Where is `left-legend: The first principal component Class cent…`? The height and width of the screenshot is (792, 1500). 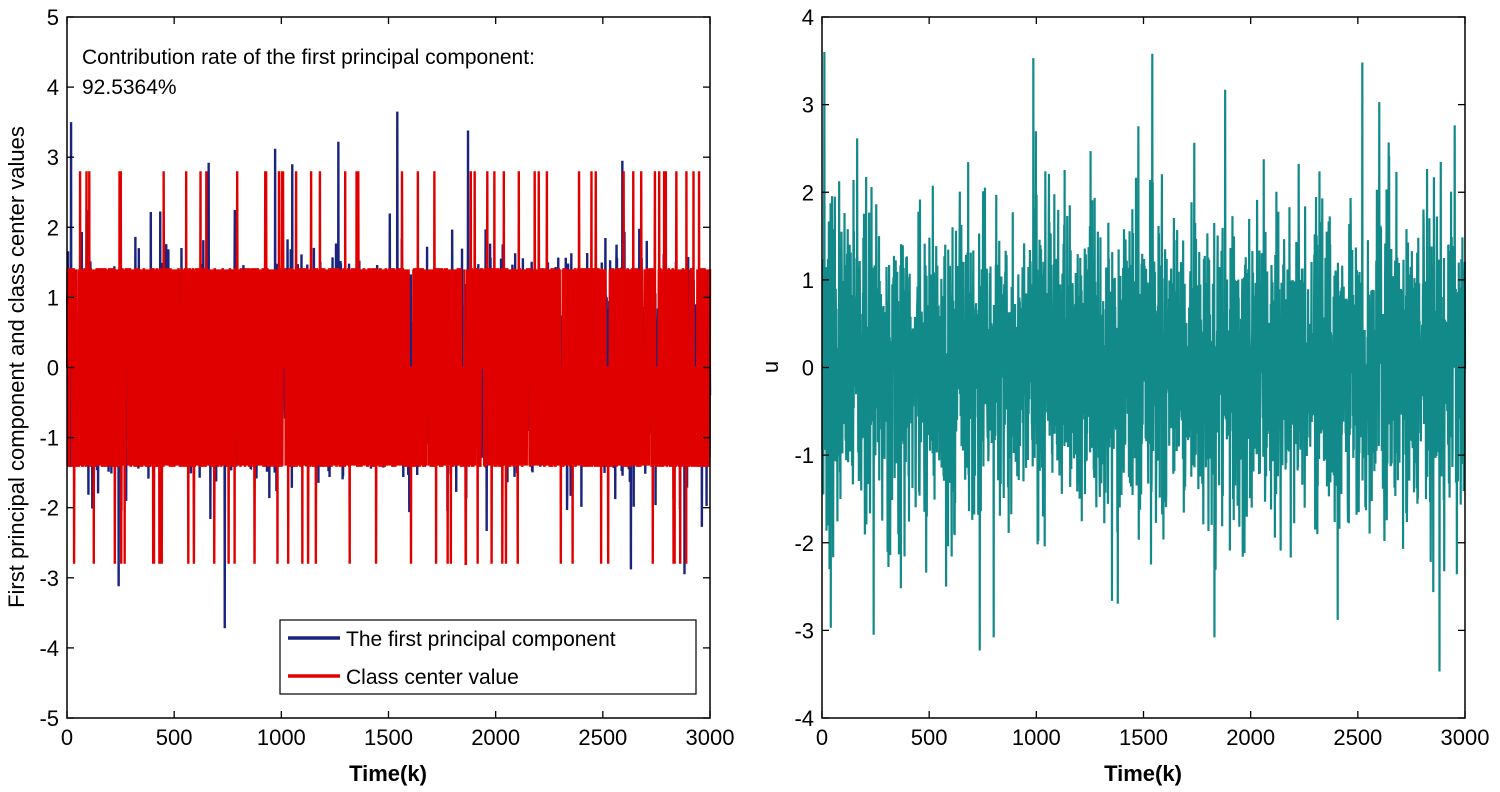 left-legend: The first principal component Class cent… is located at coordinates (488, 657).